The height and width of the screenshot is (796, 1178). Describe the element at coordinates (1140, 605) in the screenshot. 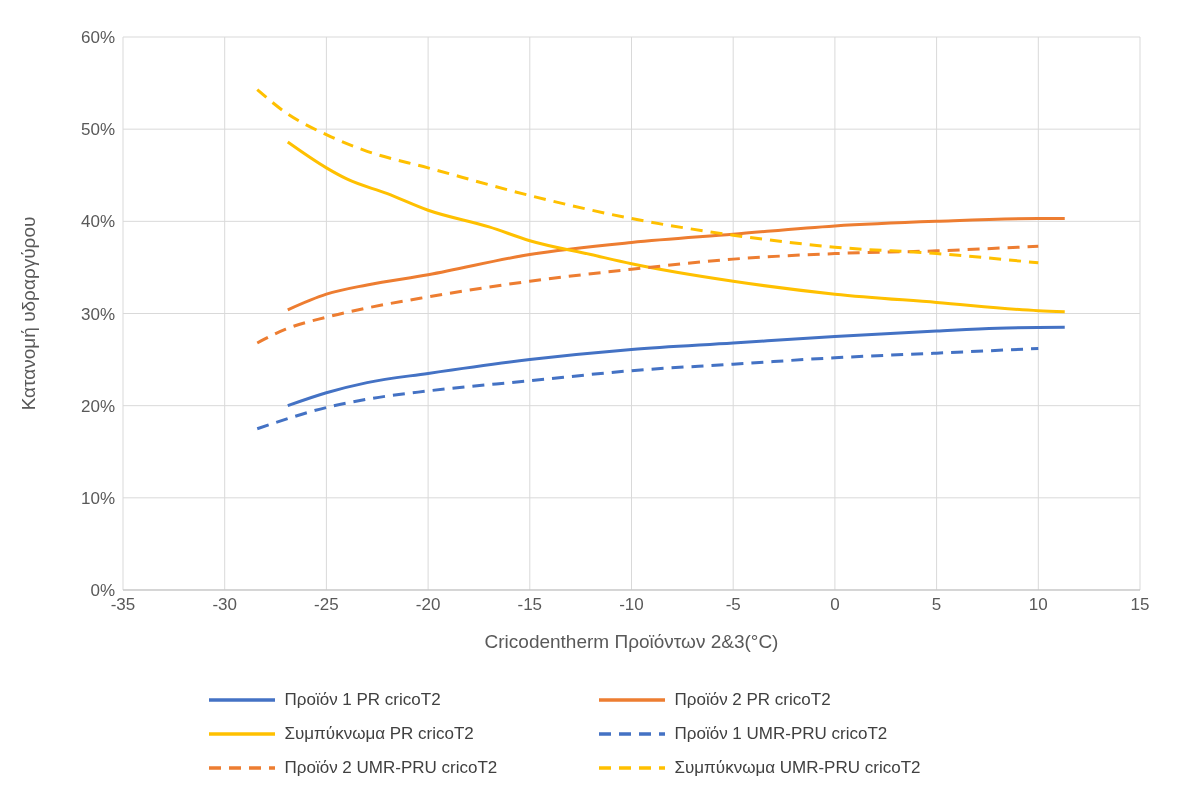

I see `x-tick-label: 15` at that location.